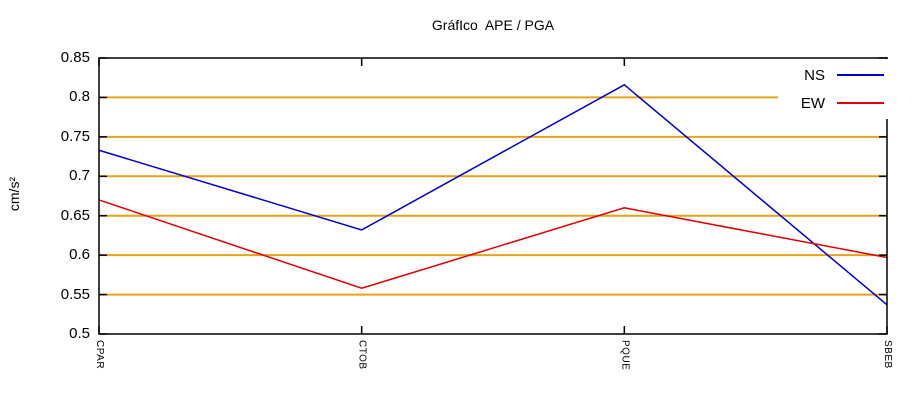 The height and width of the screenshot is (400, 920). What do you see at coordinates (860, 103) in the screenshot?
I see `legend-line-sample-EW` at bounding box center [860, 103].